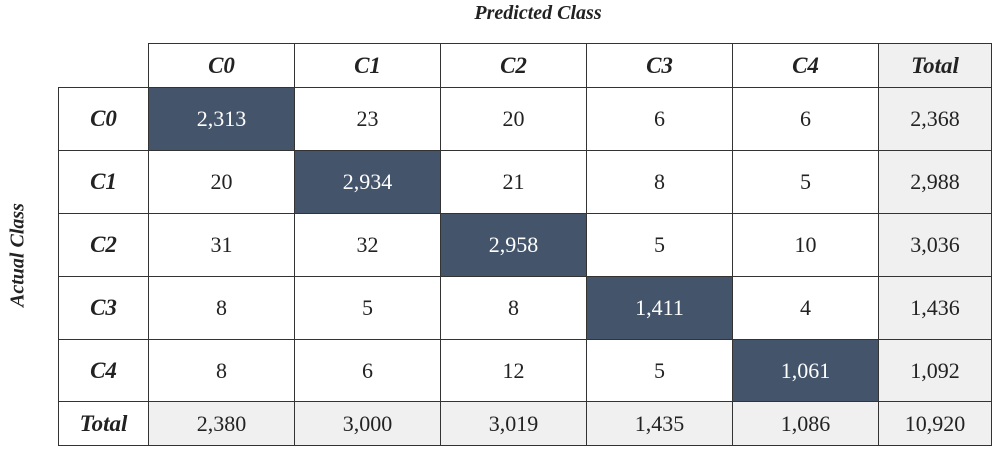  I want to click on row-header: C0, so click(103, 119).